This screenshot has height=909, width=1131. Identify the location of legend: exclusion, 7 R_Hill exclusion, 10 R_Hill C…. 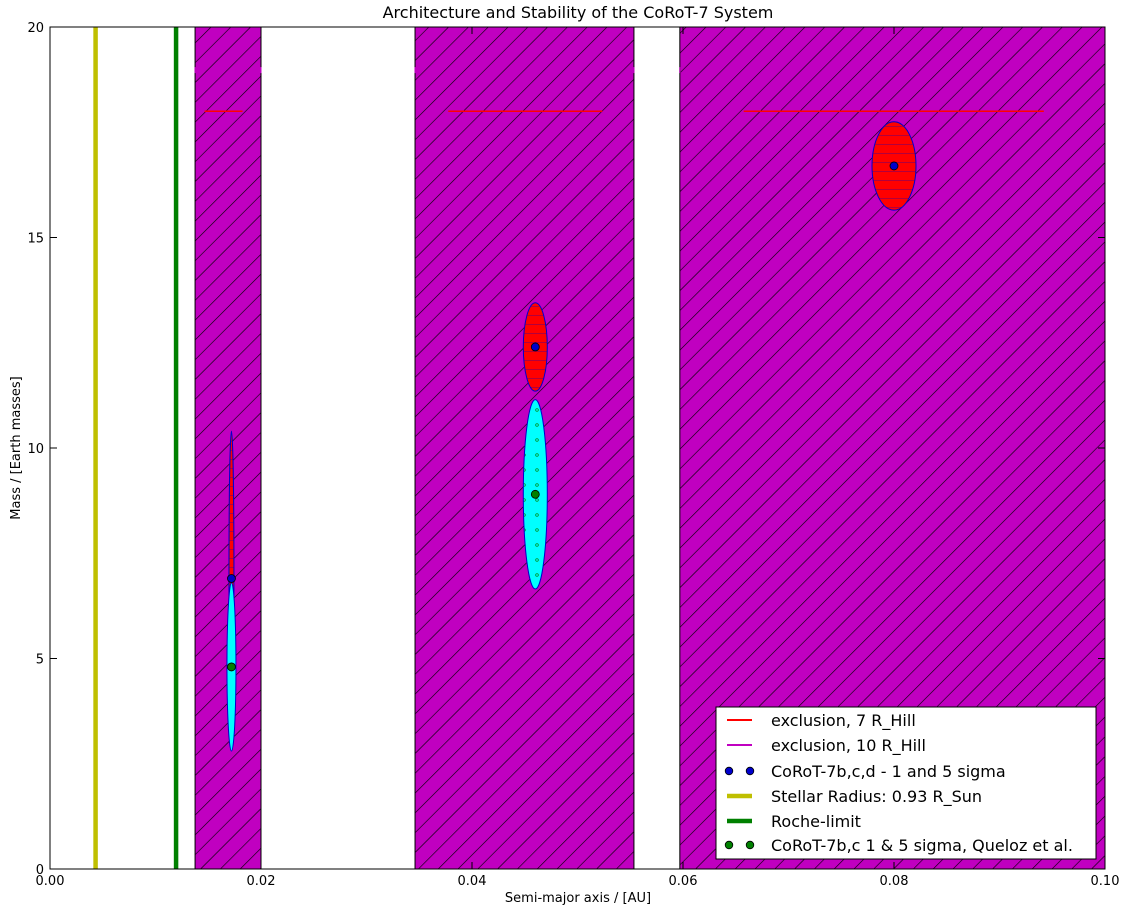
(906, 783).